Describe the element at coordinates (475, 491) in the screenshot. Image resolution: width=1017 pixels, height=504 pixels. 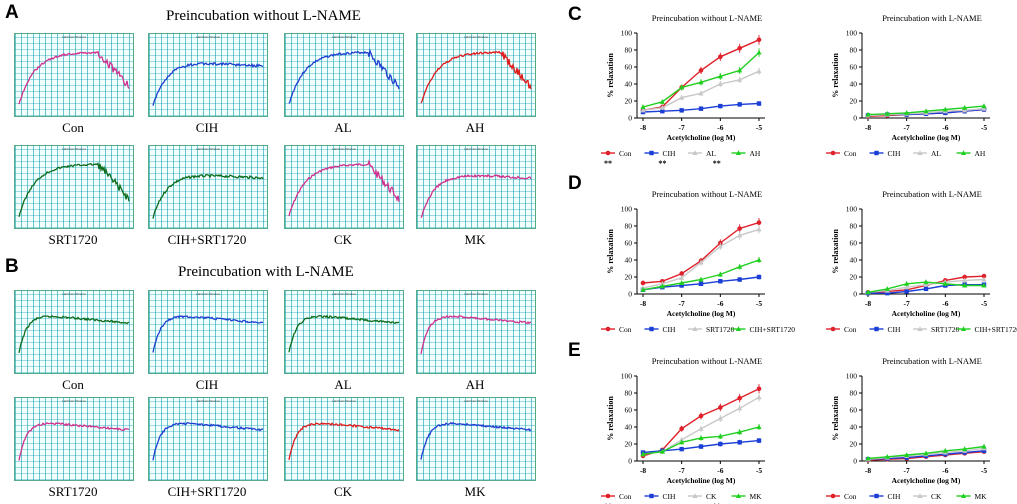
I see `trace-label: MK` at that location.